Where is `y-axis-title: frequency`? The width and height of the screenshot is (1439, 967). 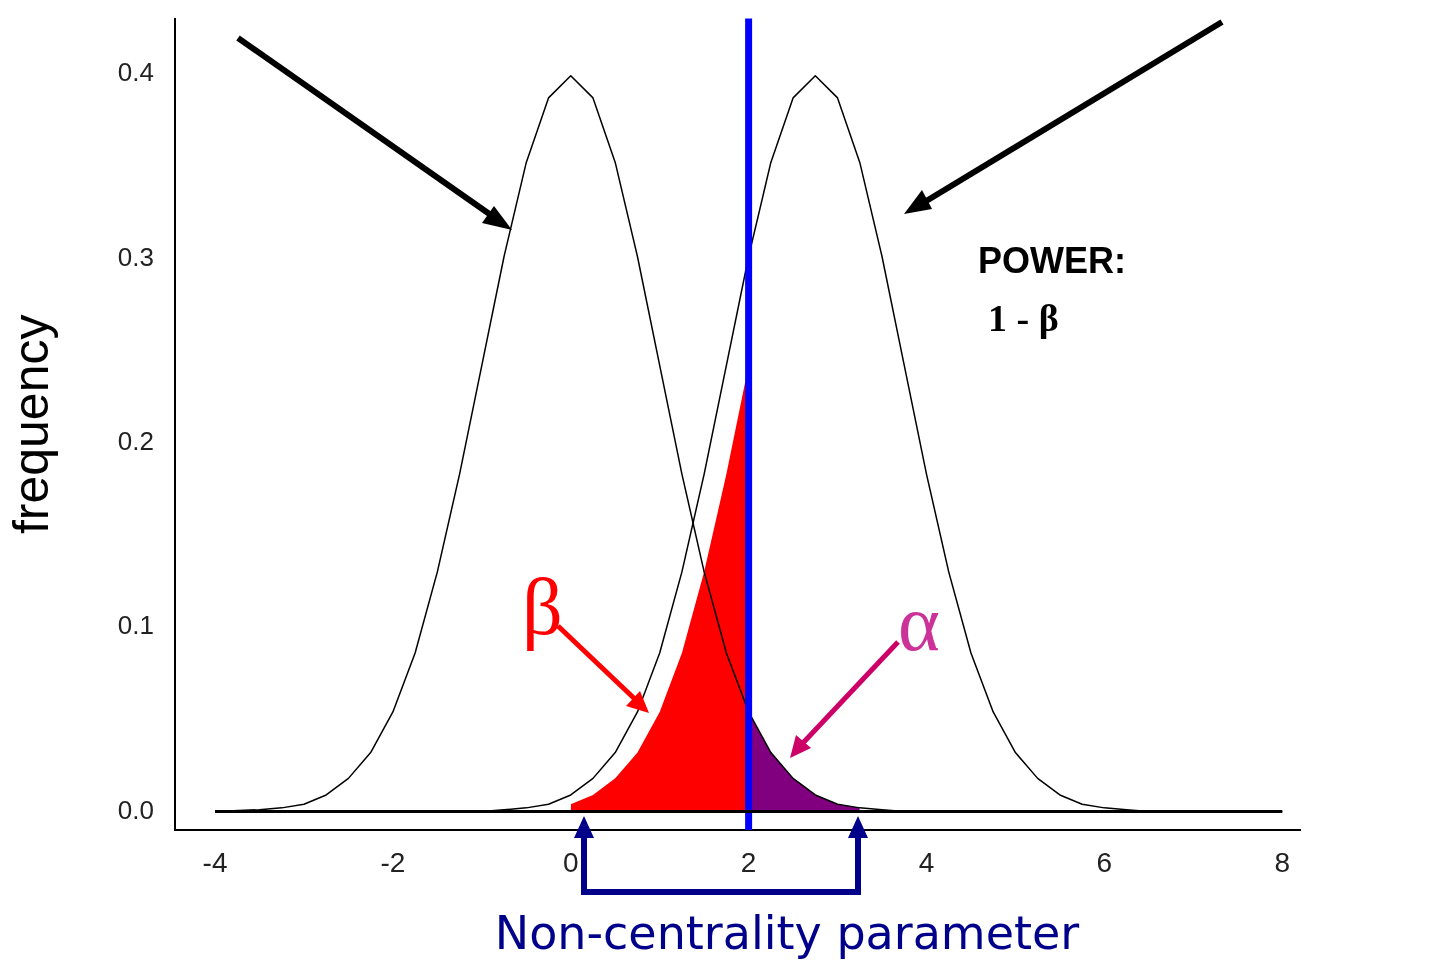
y-axis-title: frequency is located at coordinates (30, 424).